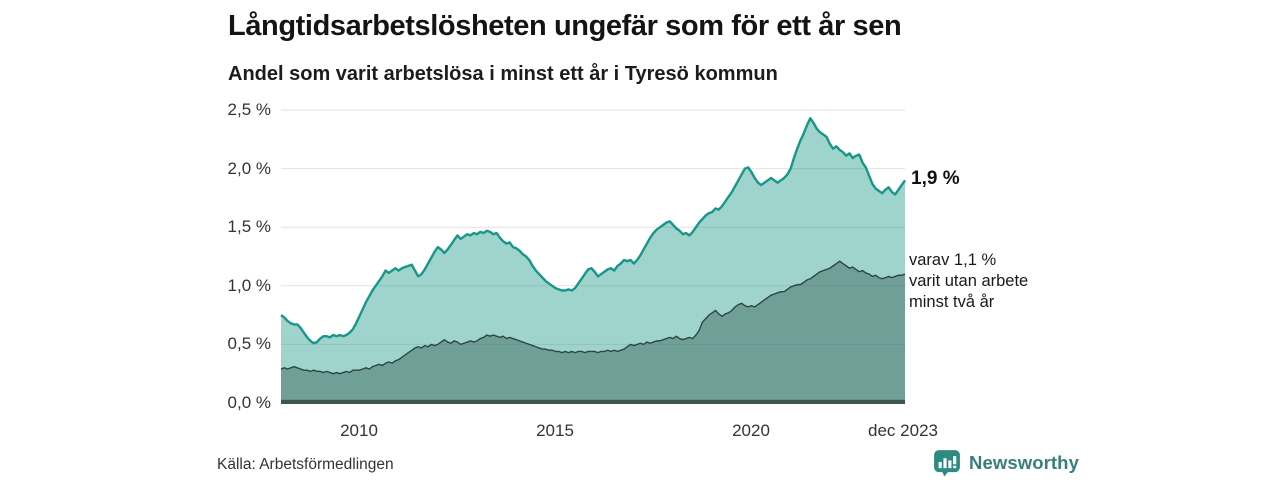 This screenshot has height=480, width=1280. What do you see at coordinates (249, 343) in the screenshot?
I see `y-axis-tick-0-5: 0,5 %` at bounding box center [249, 343].